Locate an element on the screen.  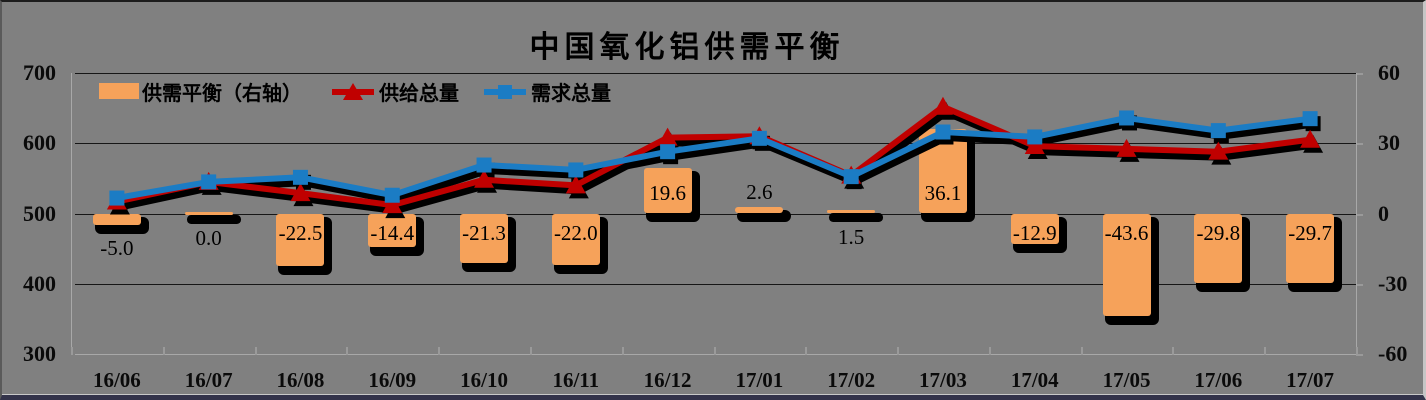
bar-16/11 is located at coordinates (575, 239).